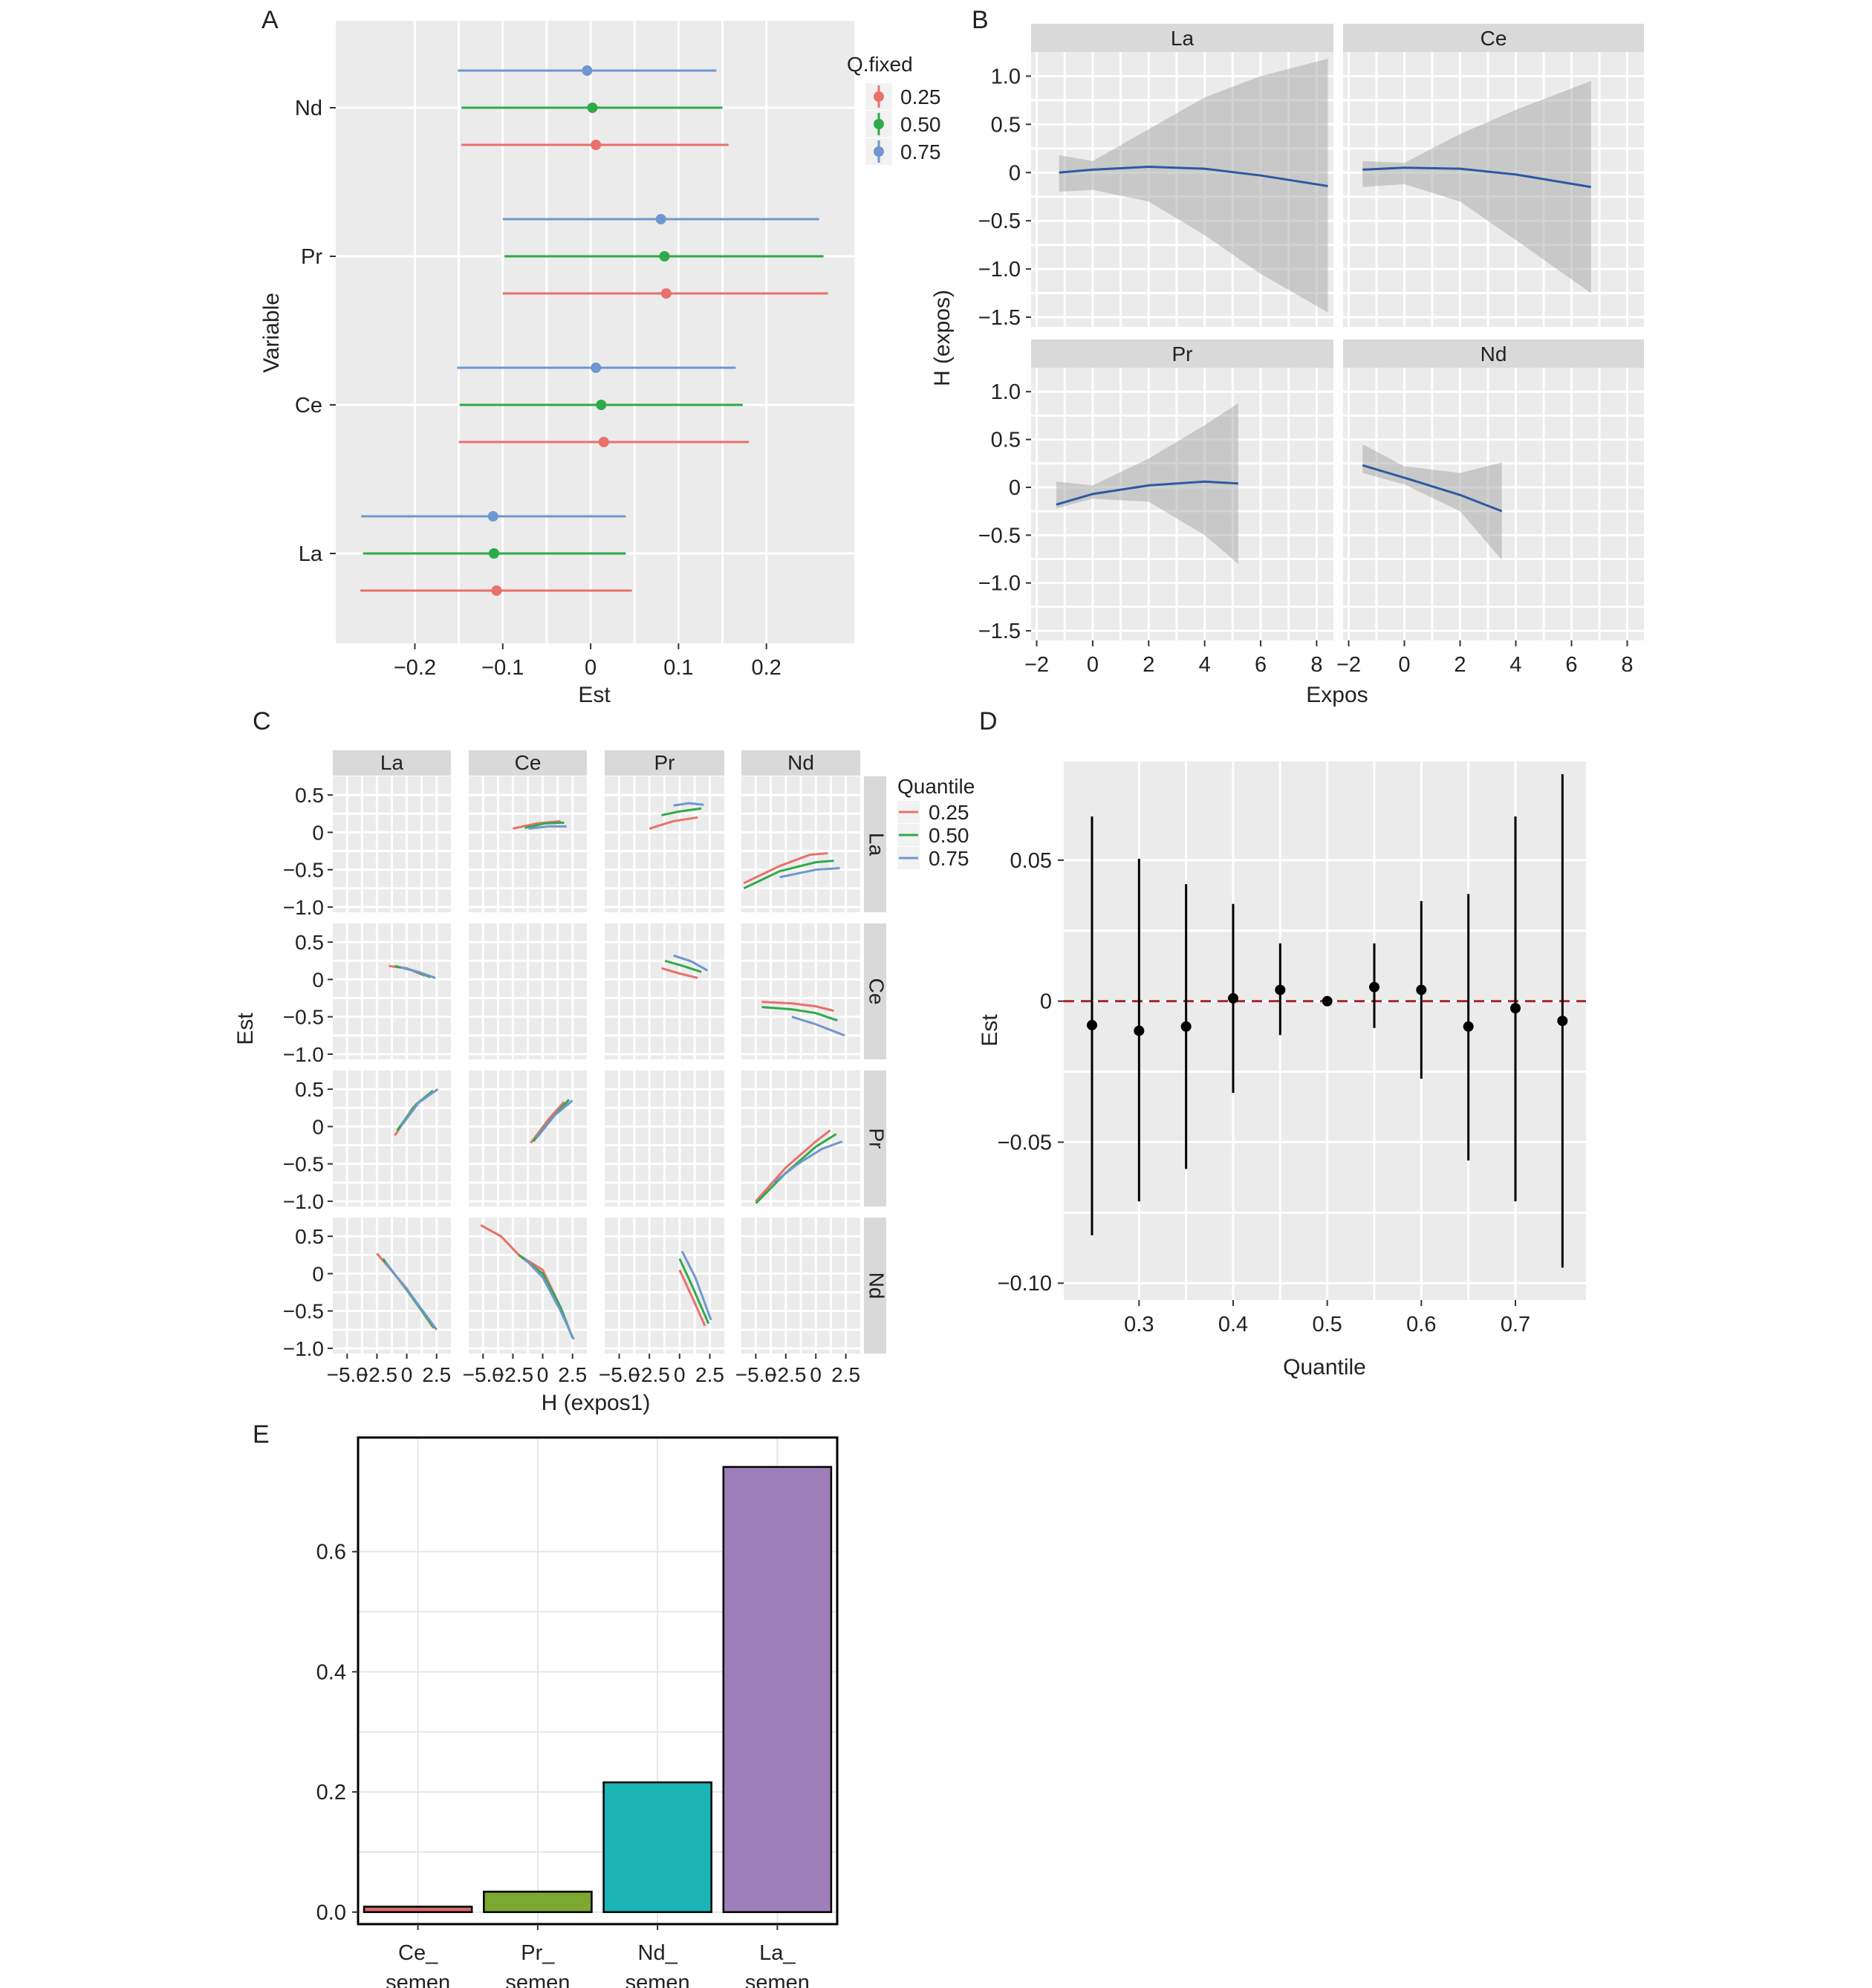  Describe the element at coordinates (538, 1953) in the screenshot. I see `panel-e-x-tick-label: Pr_` at that location.